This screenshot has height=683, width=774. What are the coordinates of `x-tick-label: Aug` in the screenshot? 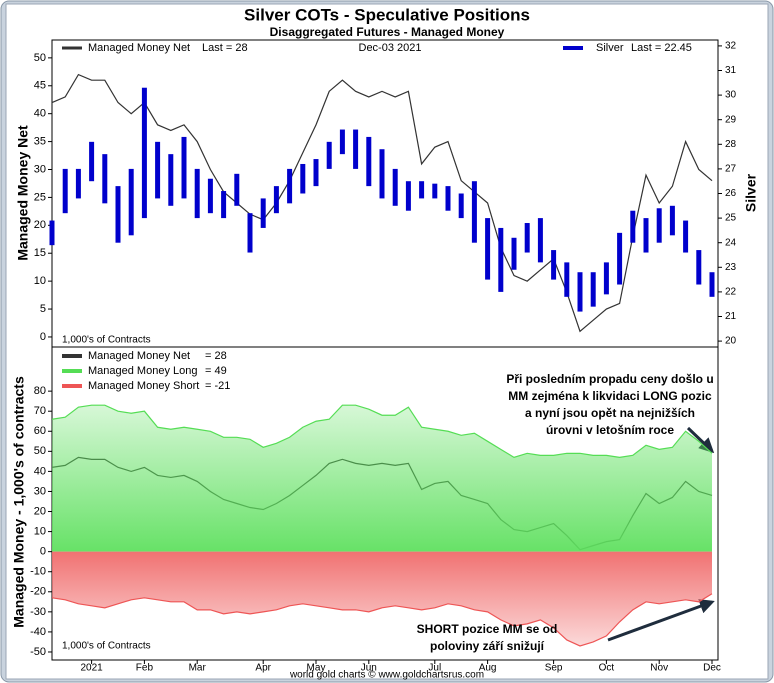 It's located at (488, 668).